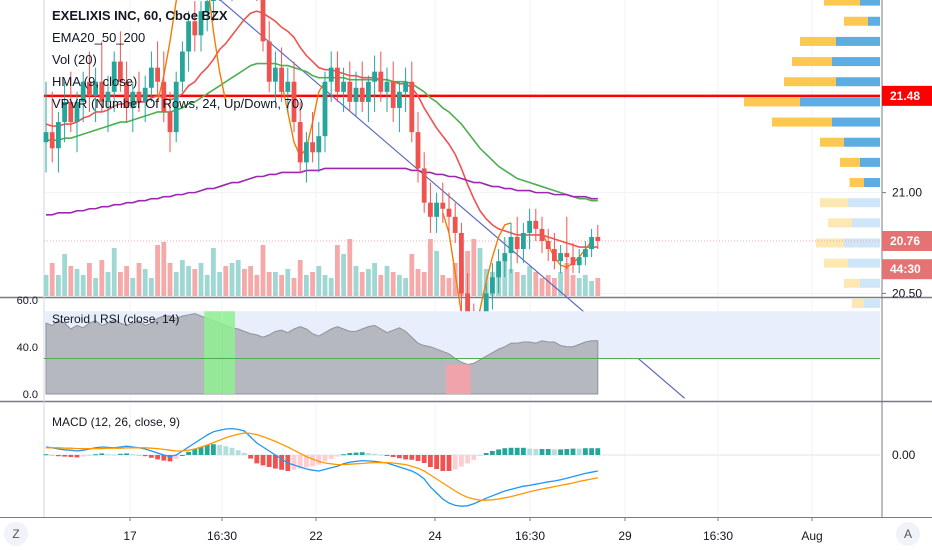 The image size is (932, 550). What do you see at coordinates (904, 455) in the screenshot?
I see `macd-axis-label: 0.00` at bounding box center [904, 455].